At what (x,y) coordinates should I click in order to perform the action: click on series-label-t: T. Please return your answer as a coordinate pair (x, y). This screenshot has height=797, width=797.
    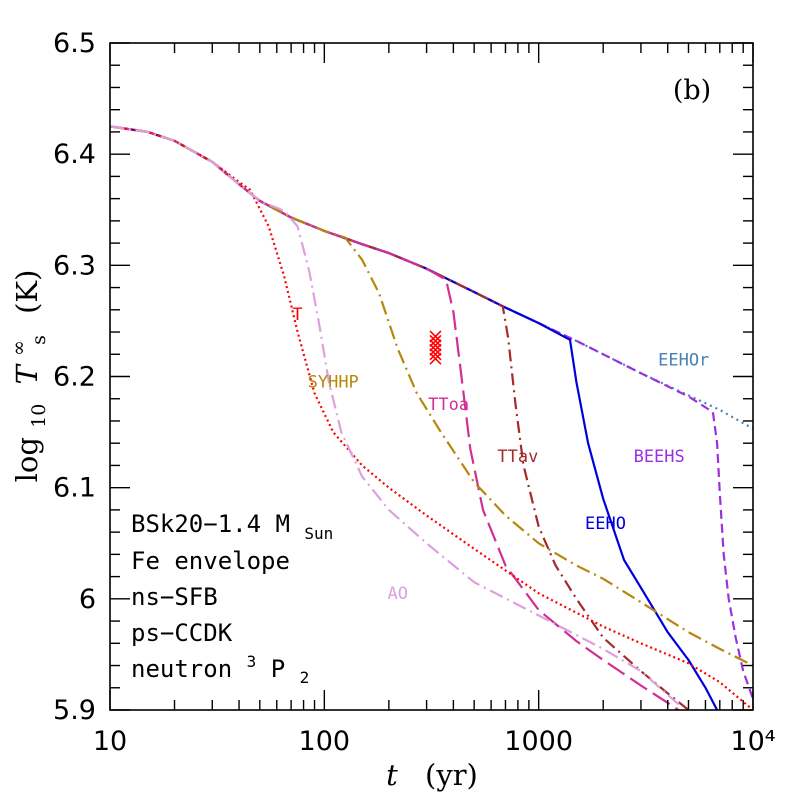
    Looking at the image, I should click on (297, 315).